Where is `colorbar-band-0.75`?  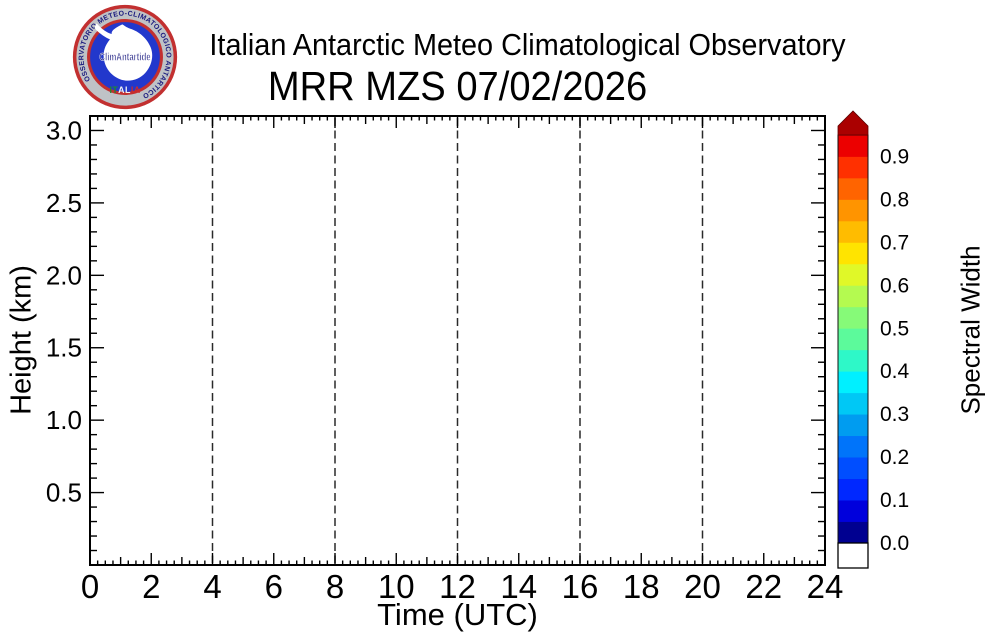
colorbar-band-0.75 is located at coordinates (853, 210).